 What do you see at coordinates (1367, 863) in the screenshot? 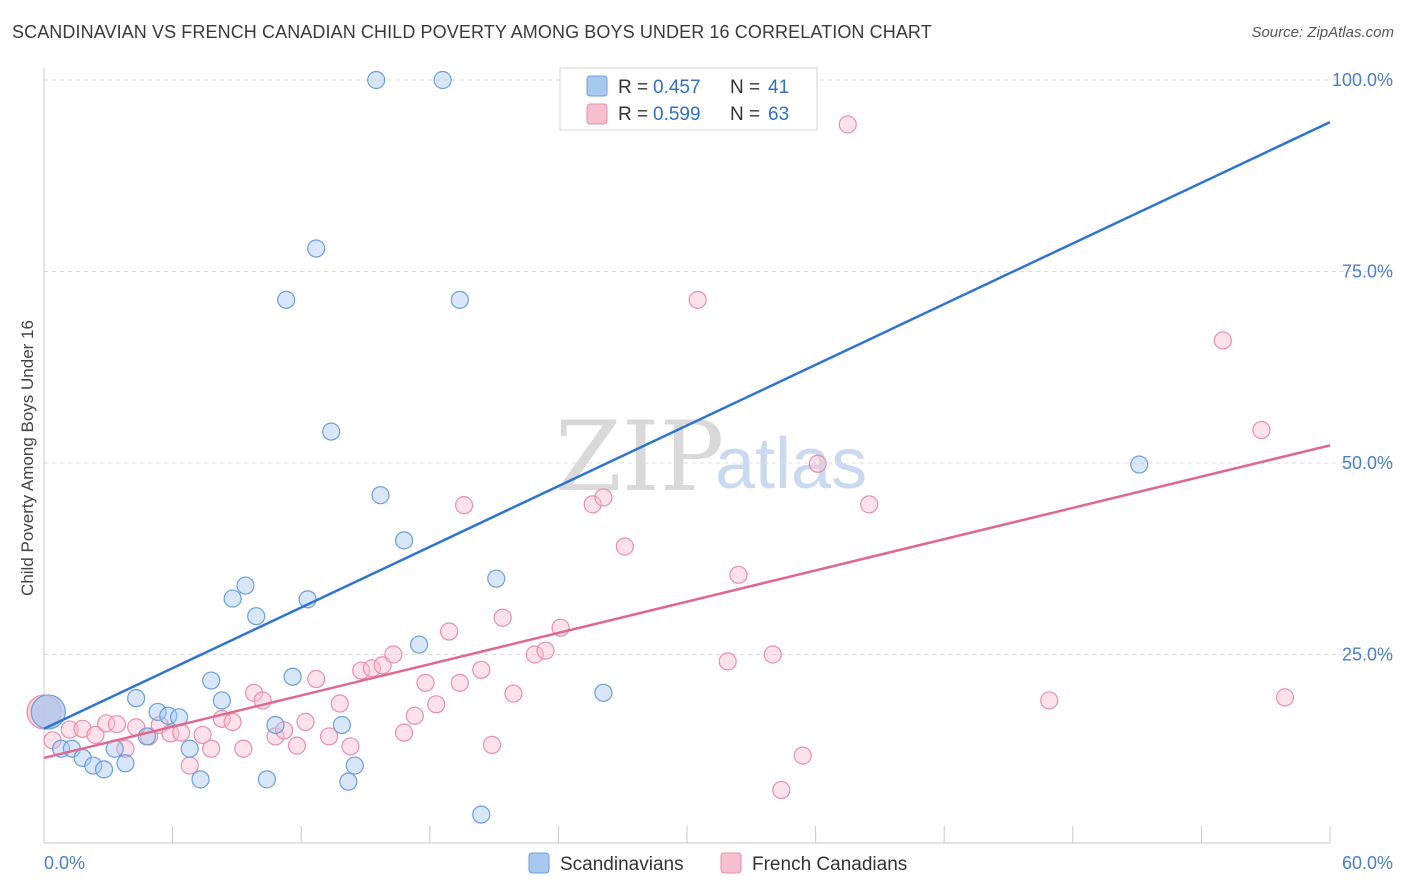
I see `x-tick-label-max: 60.0%` at bounding box center [1367, 863].